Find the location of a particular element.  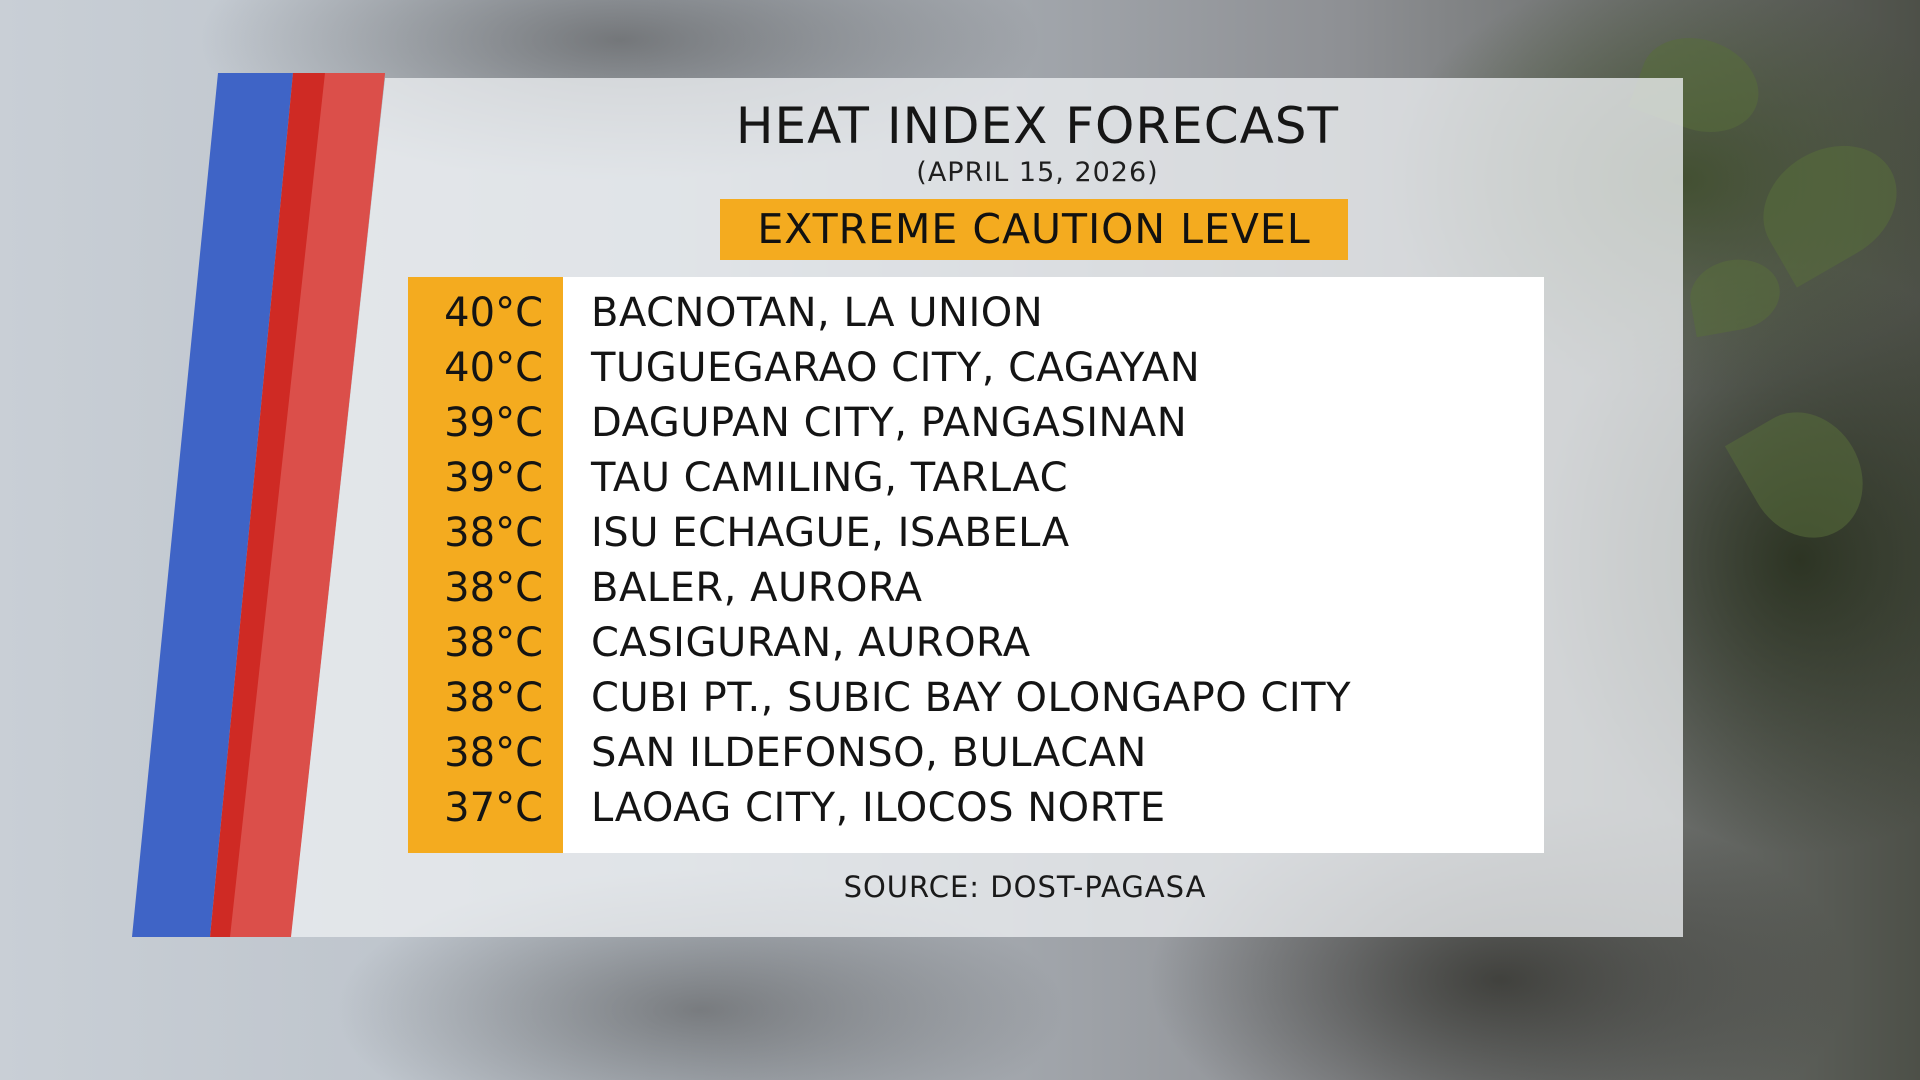

table-row: 38°C ISU ECHAGUE, ISABELA is located at coordinates (976, 533).